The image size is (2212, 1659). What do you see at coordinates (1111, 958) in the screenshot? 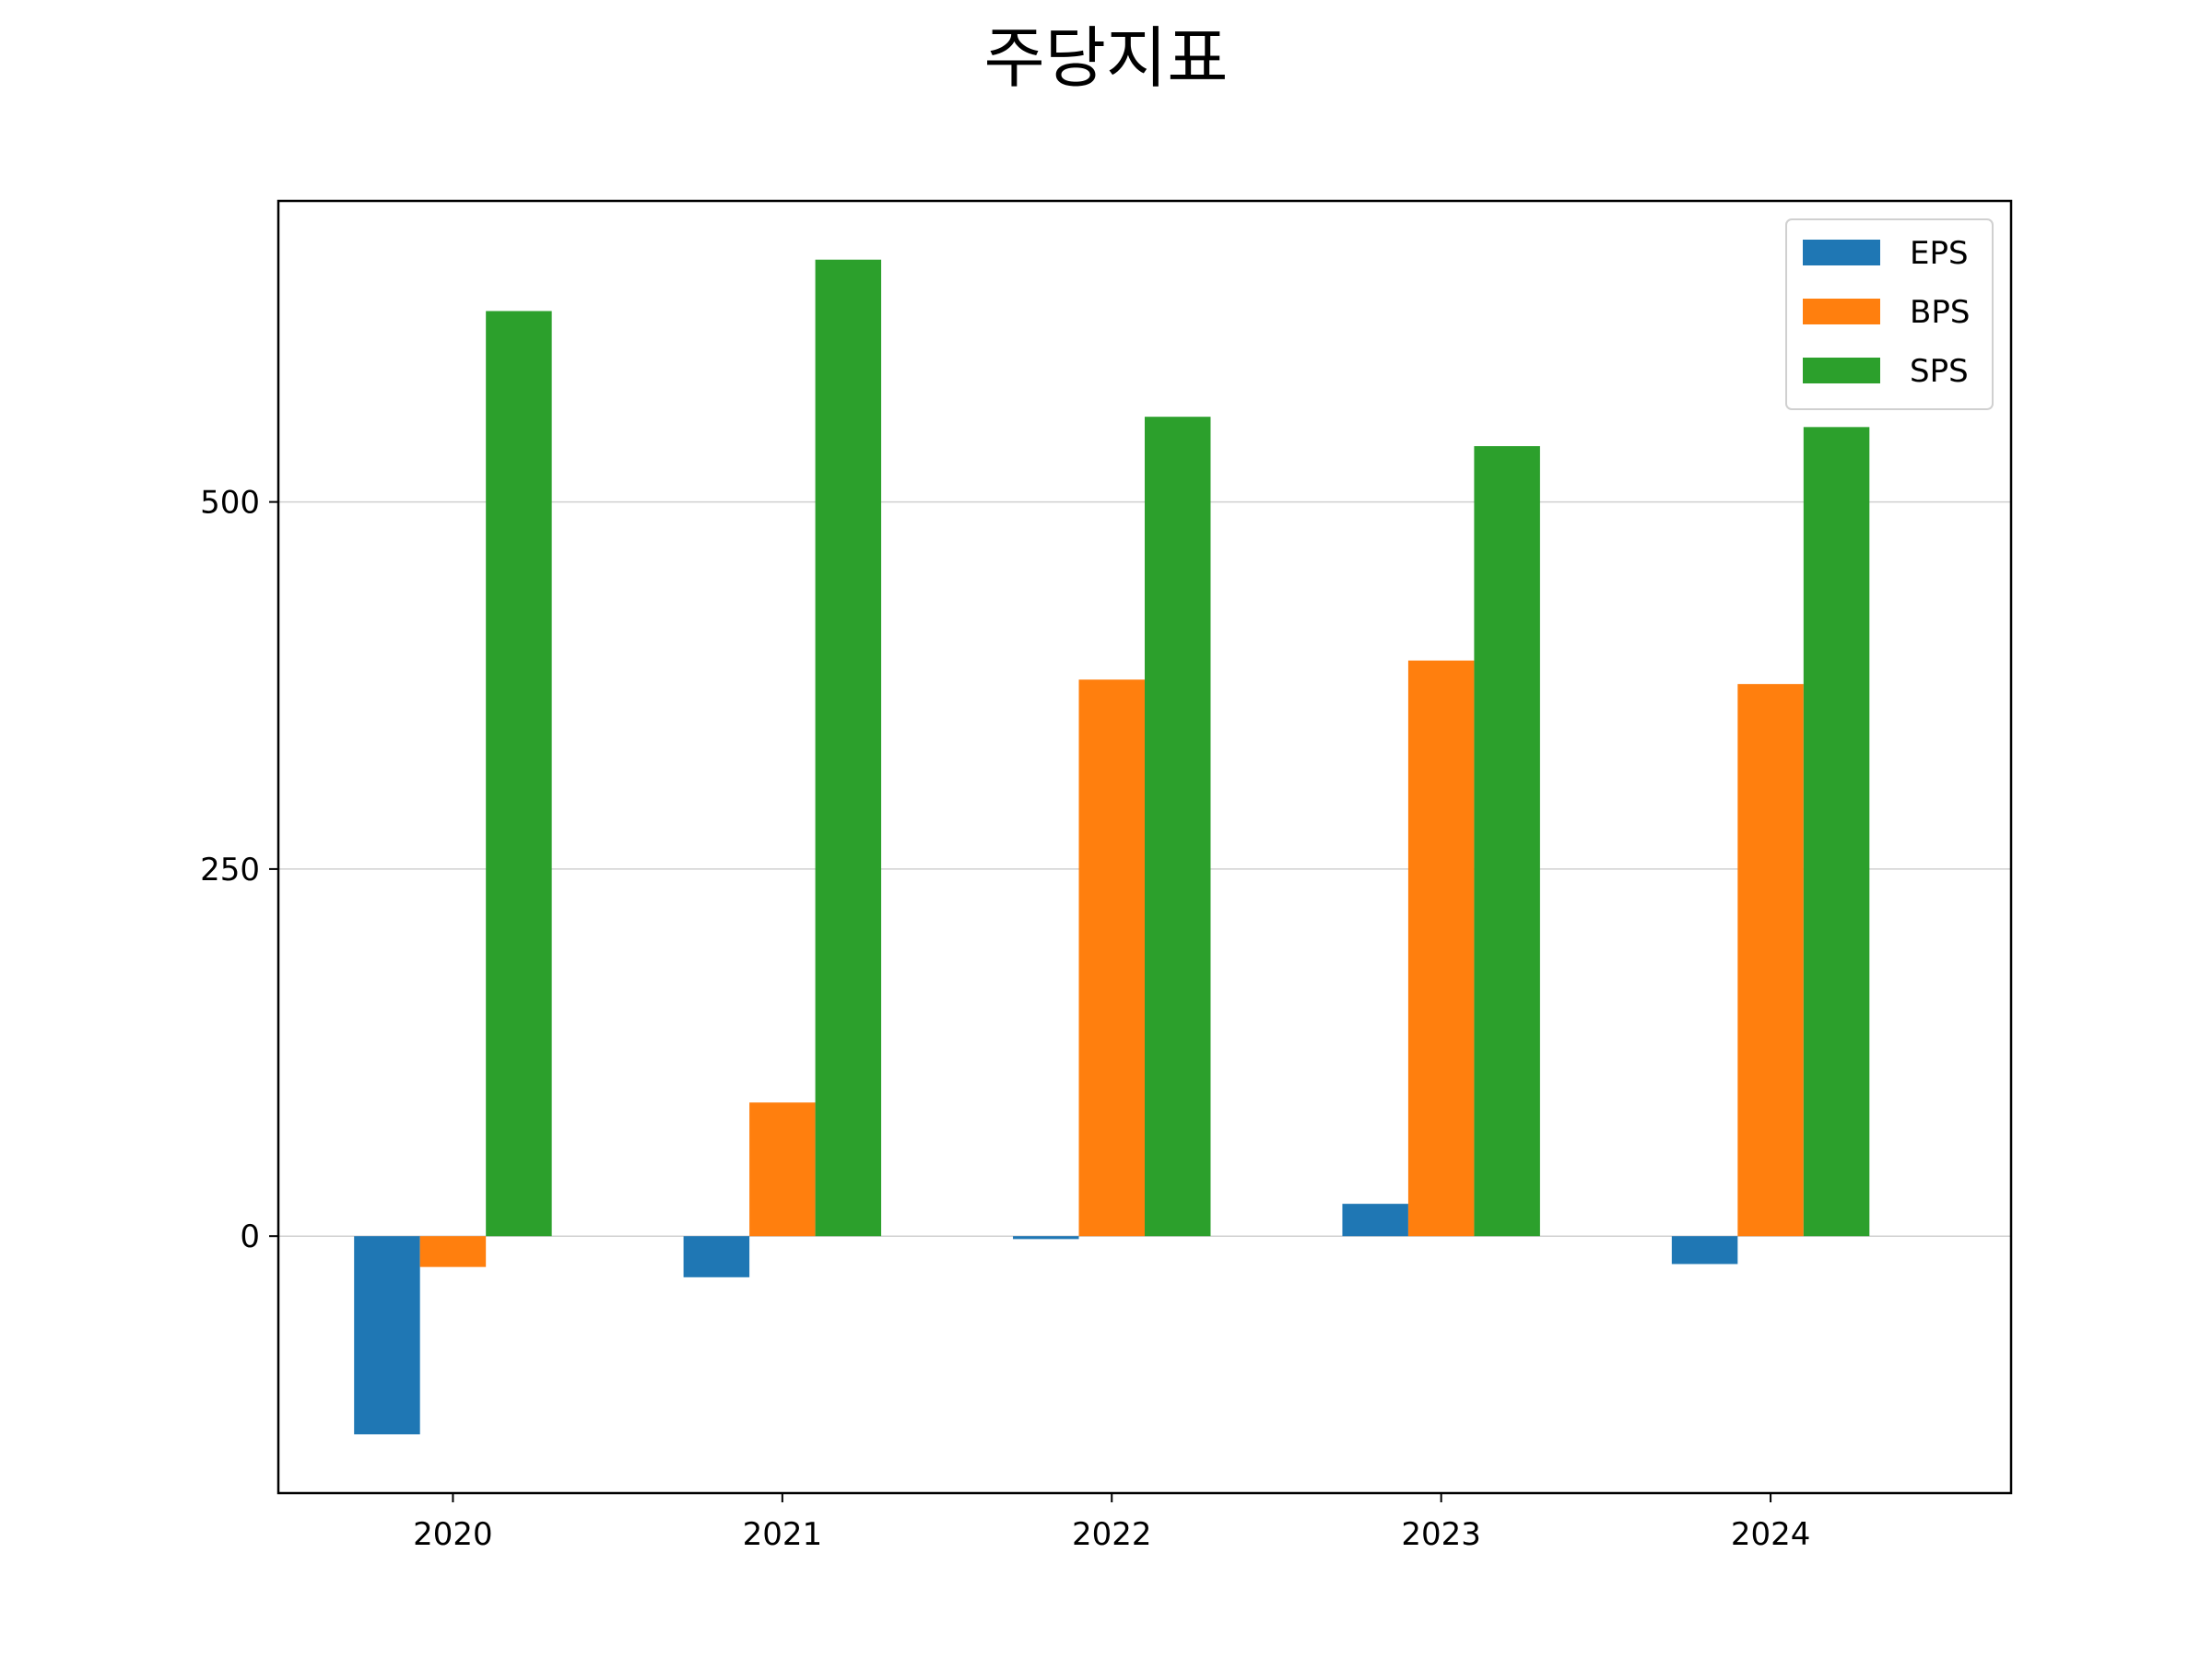
I see `bar-bps-2022` at bounding box center [1111, 958].